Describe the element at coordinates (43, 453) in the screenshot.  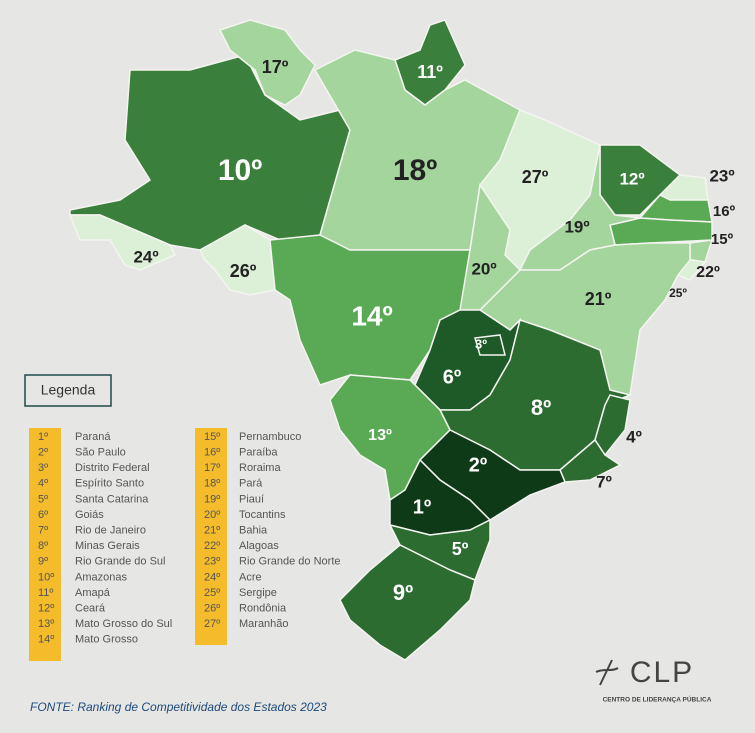
I see `legend-rank: 2º` at that location.